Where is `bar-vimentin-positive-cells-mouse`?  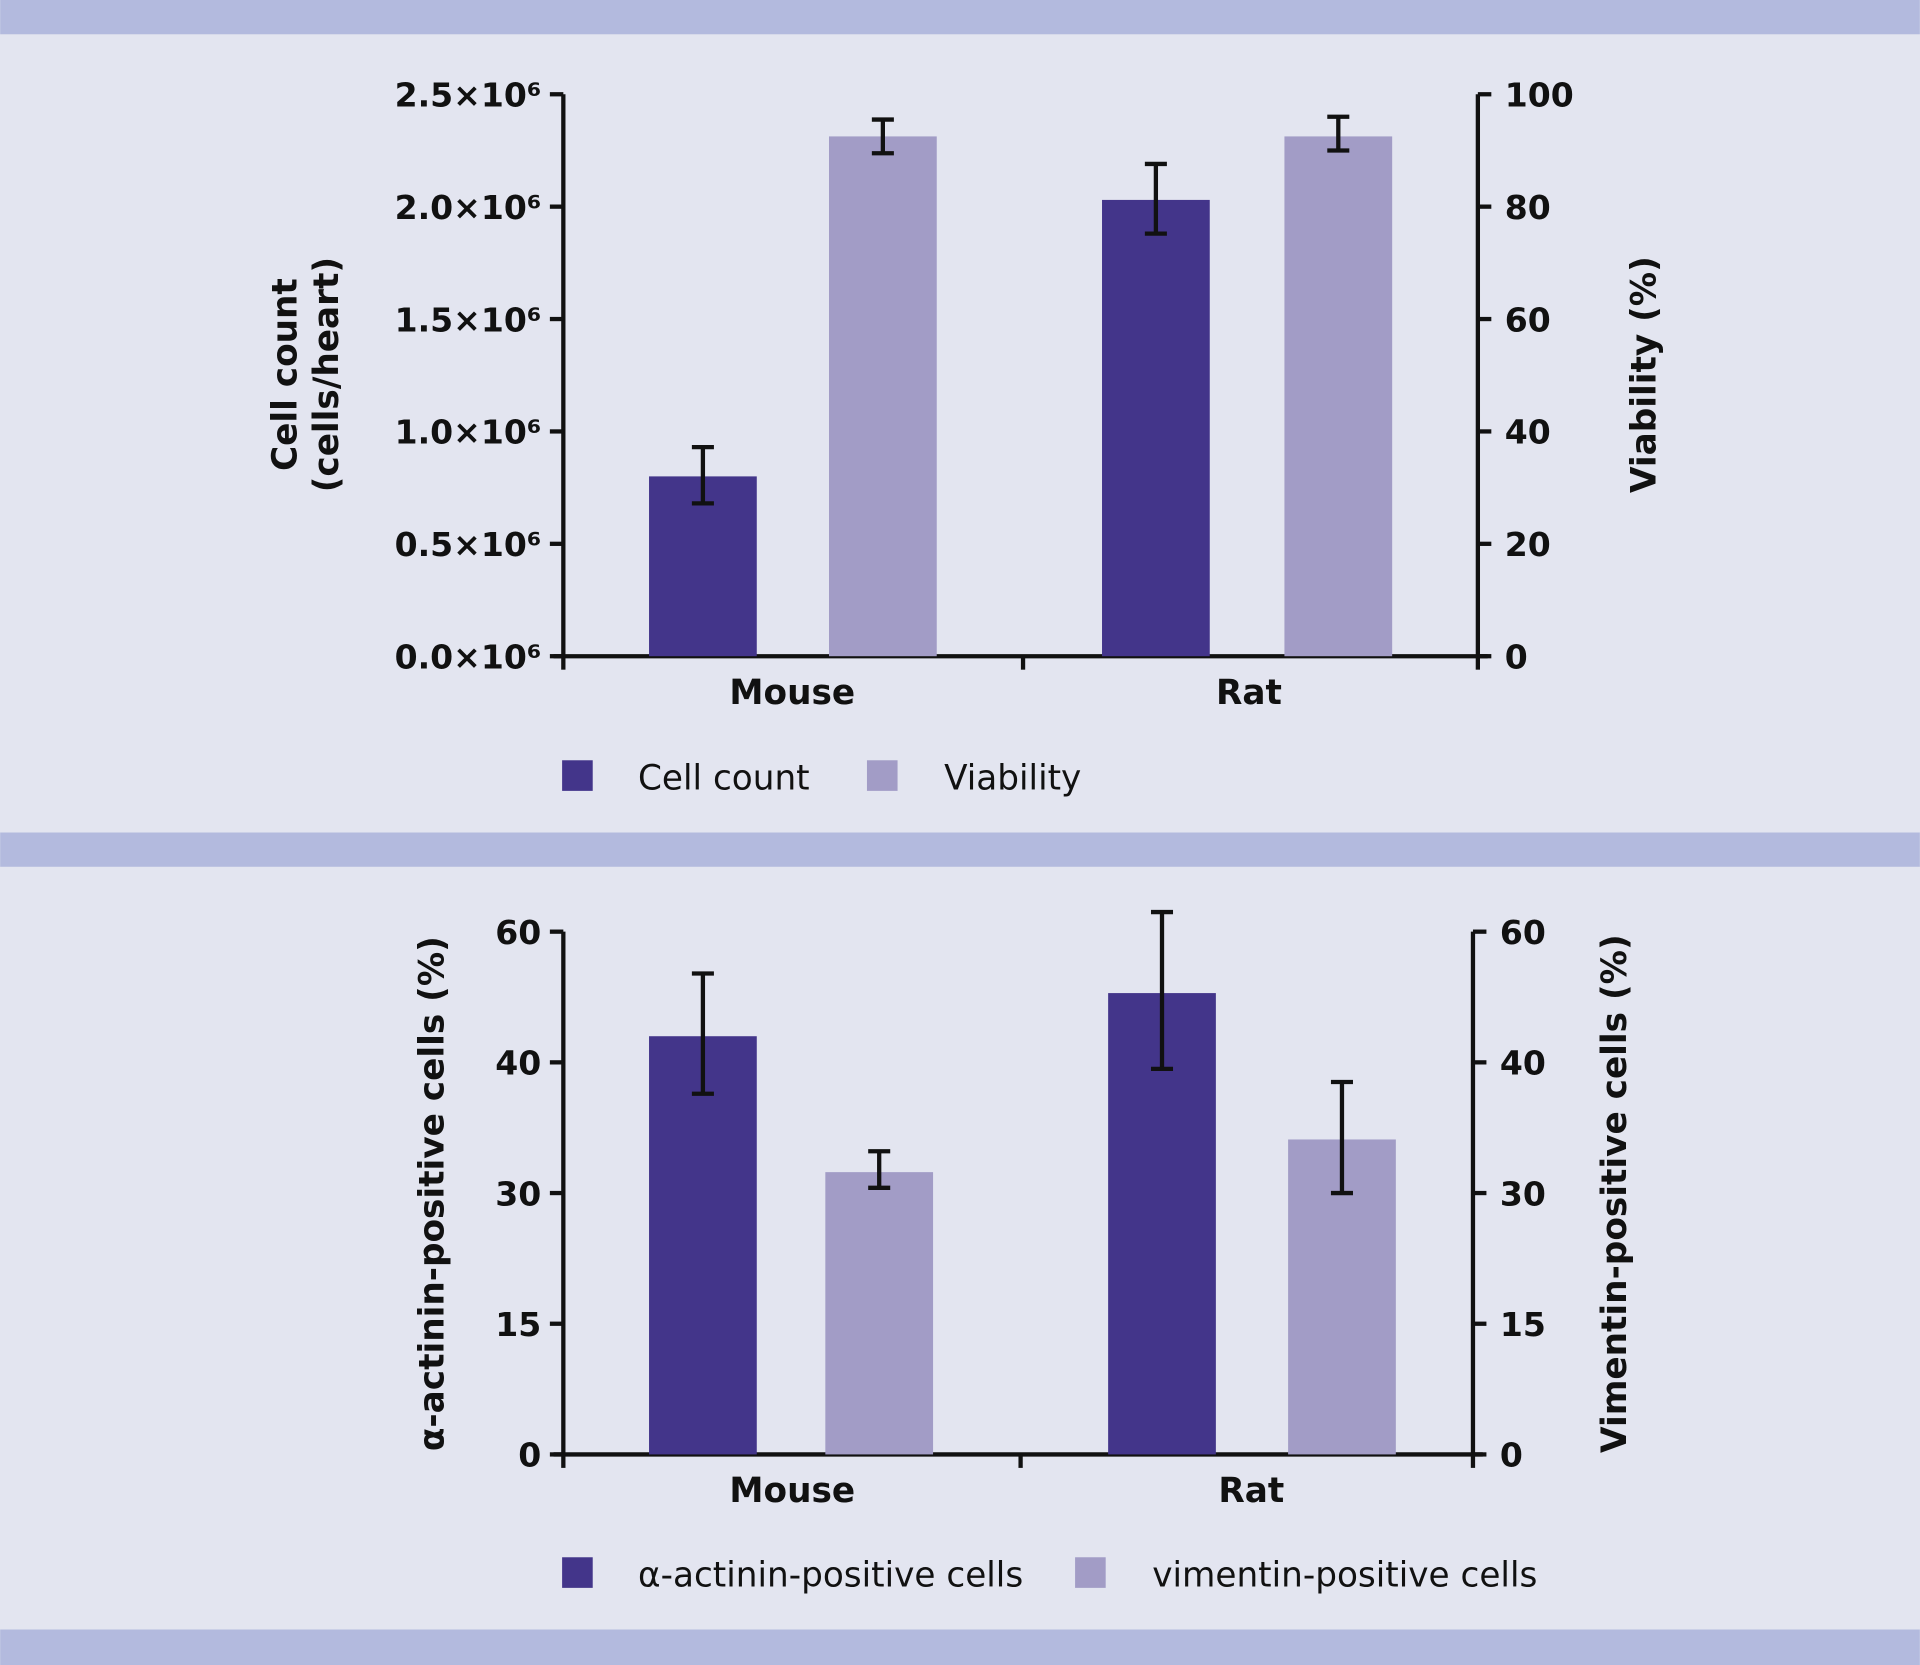
bar-vimentin-positive-cells-mouse is located at coordinates (879, 1313).